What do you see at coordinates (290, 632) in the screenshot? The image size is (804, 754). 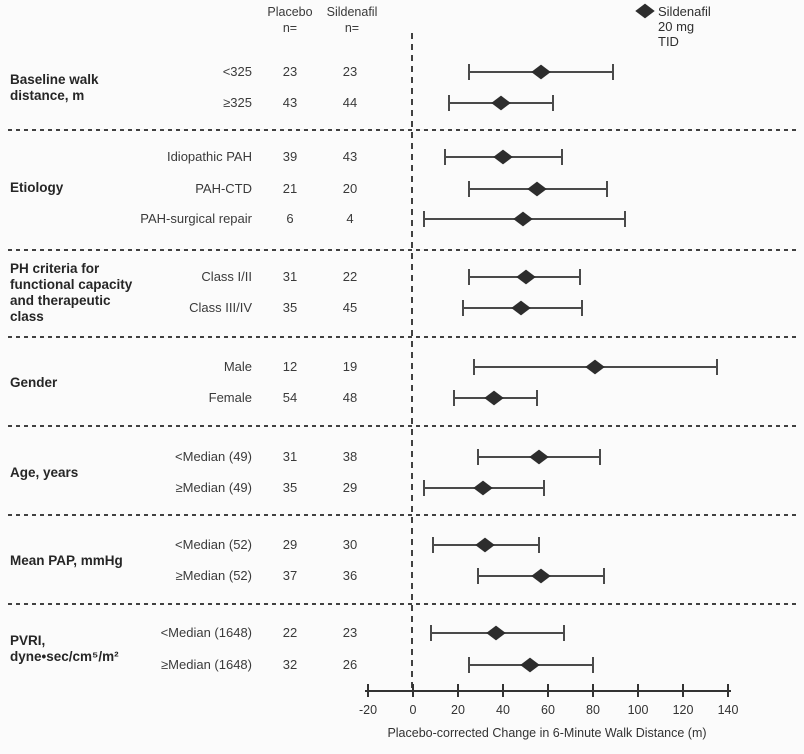 I see `placebo-n-value: 22` at bounding box center [290, 632].